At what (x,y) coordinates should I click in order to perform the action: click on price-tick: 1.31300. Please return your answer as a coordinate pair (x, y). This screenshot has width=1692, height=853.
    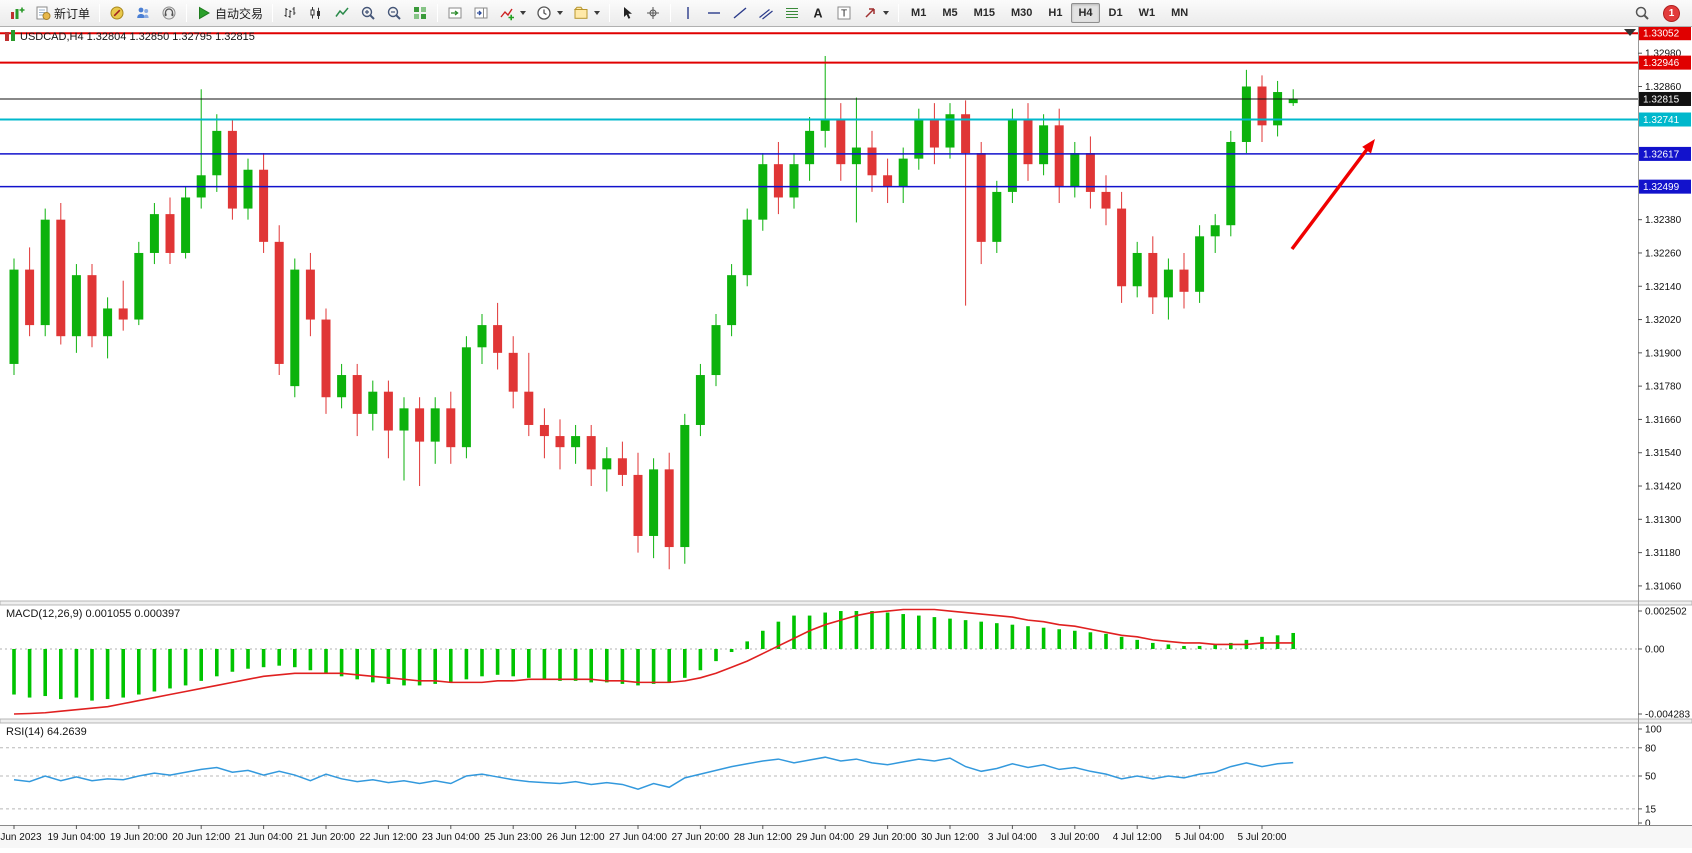
    Looking at the image, I should click on (1663, 520).